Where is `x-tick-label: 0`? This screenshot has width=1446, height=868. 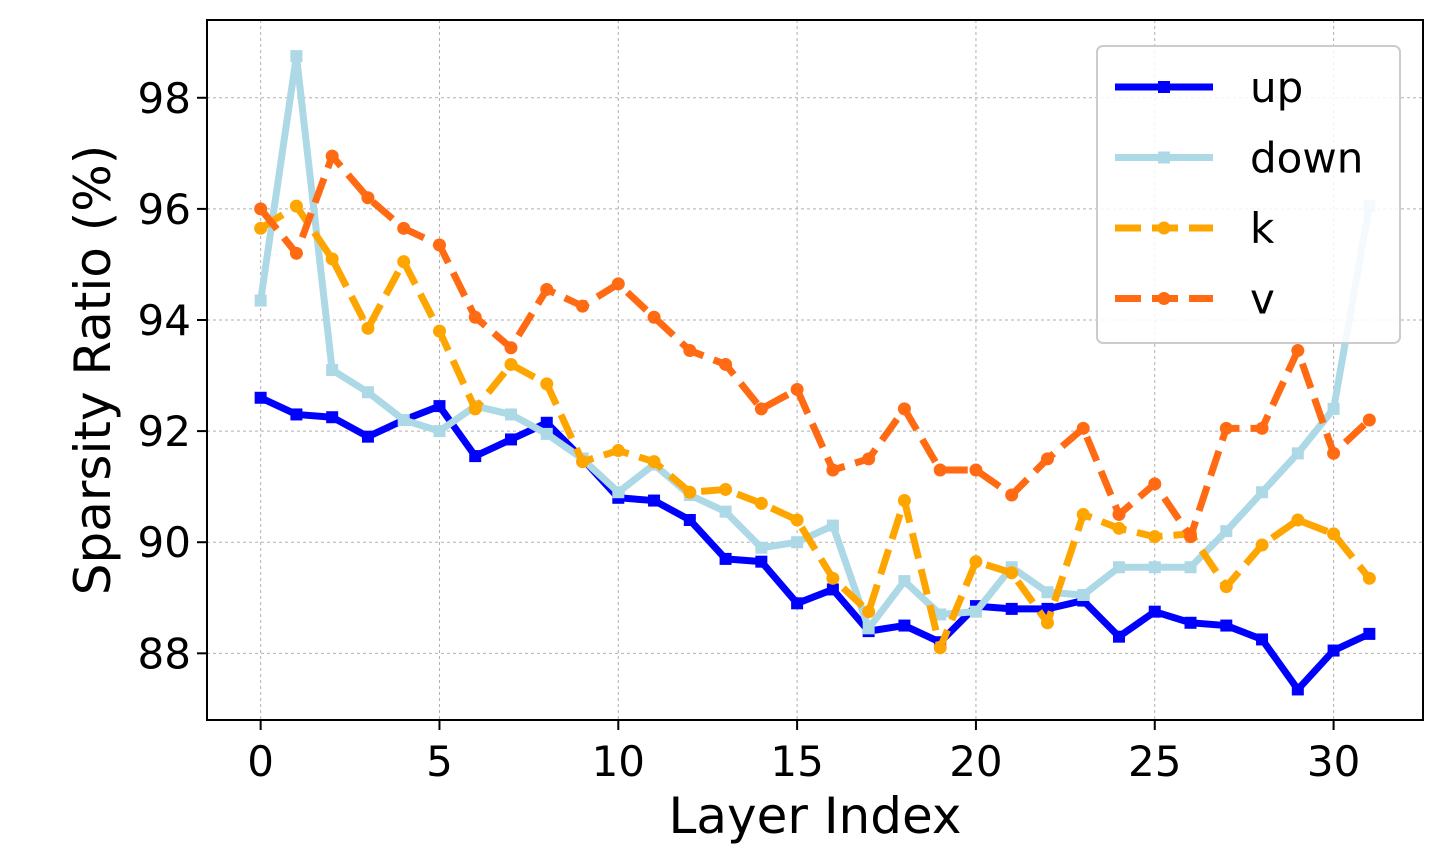 x-tick-label: 0 is located at coordinates (260, 761).